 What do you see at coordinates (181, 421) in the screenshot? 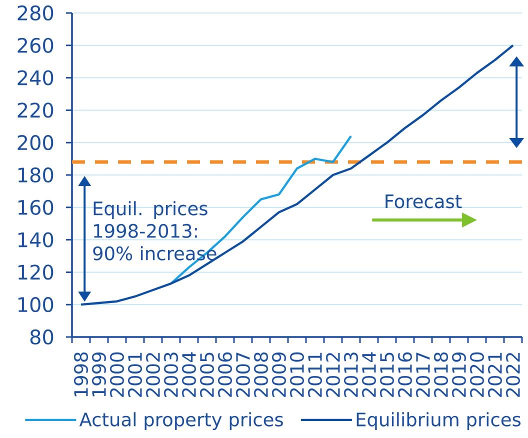
I see `legend-label: Actual property prices` at bounding box center [181, 421].